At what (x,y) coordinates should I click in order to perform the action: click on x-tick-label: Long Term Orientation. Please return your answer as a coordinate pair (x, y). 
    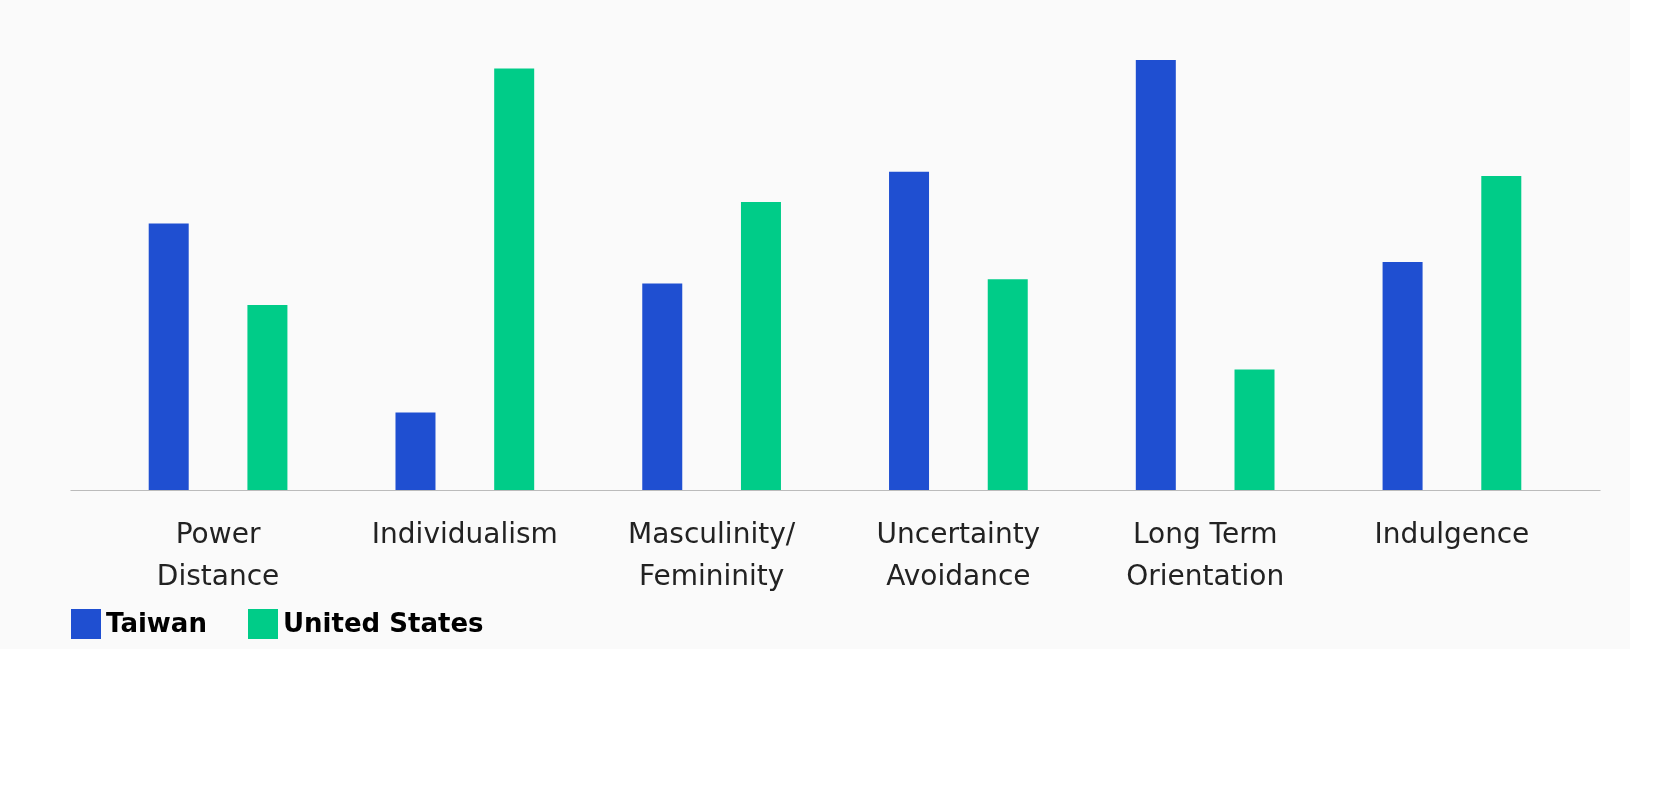
    Looking at the image, I should click on (1205, 554).